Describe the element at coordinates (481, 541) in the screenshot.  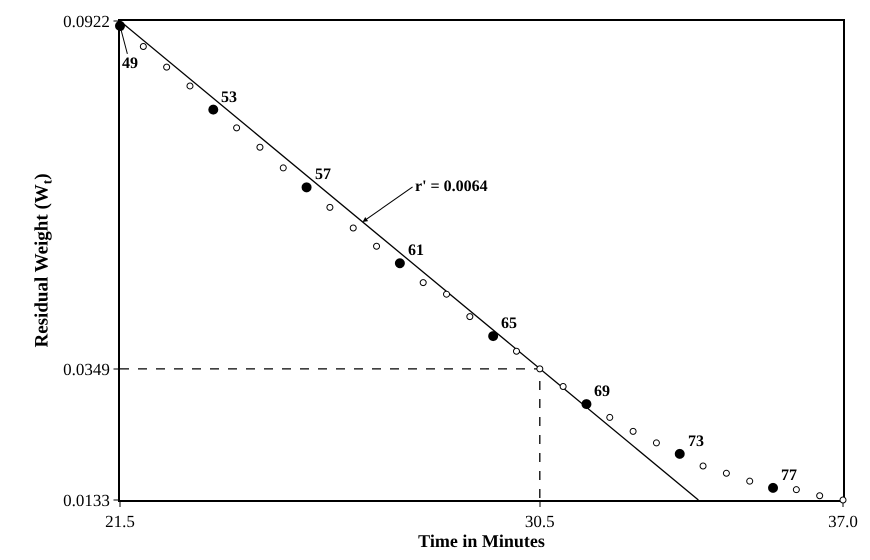
I see `x-axis-title: Time in Minutes` at that location.